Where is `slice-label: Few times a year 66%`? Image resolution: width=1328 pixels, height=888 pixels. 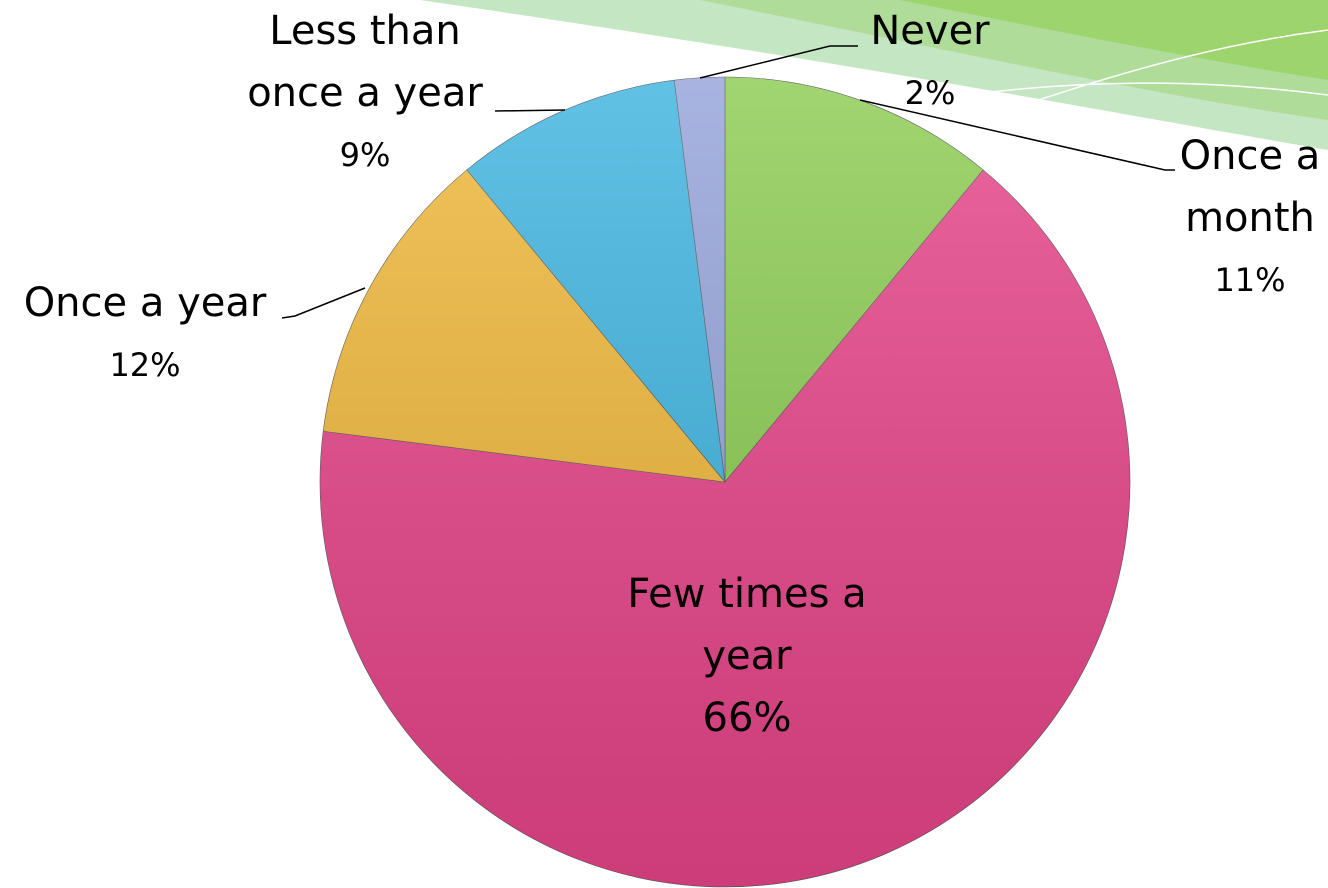
slice-label: Few times a year 66% is located at coordinates (747, 656).